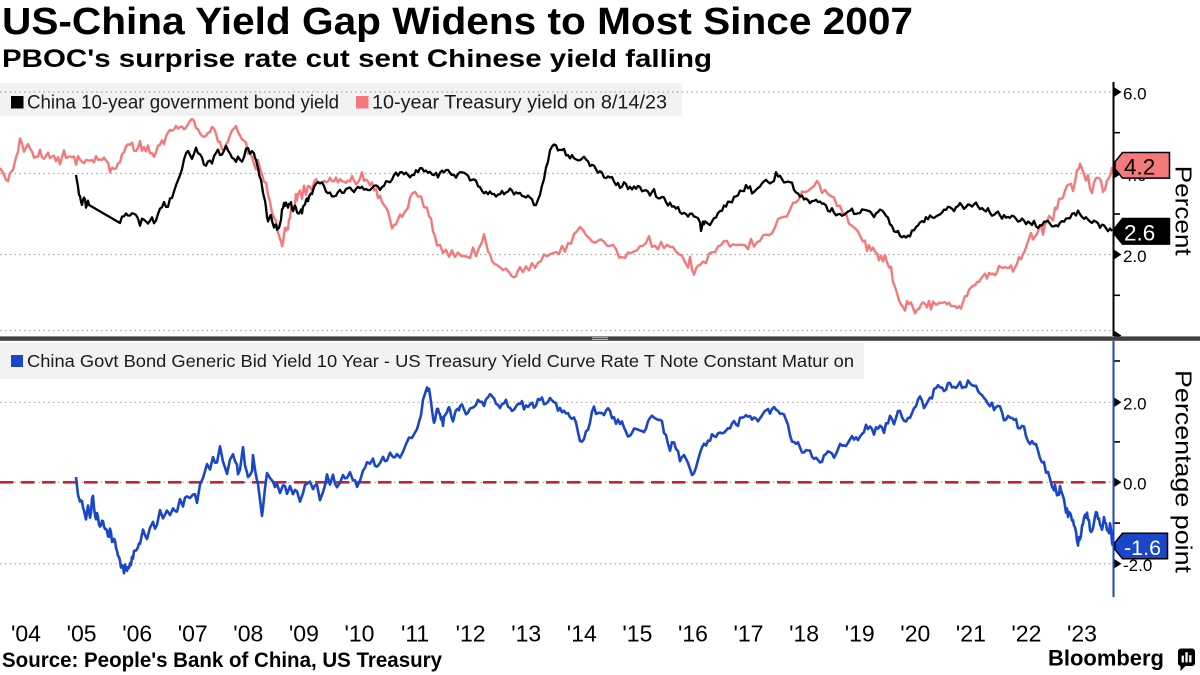 This screenshot has width=1200, height=675. Describe the element at coordinates (860, 634) in the screenshot. I see `svg-text: '19` at that location.